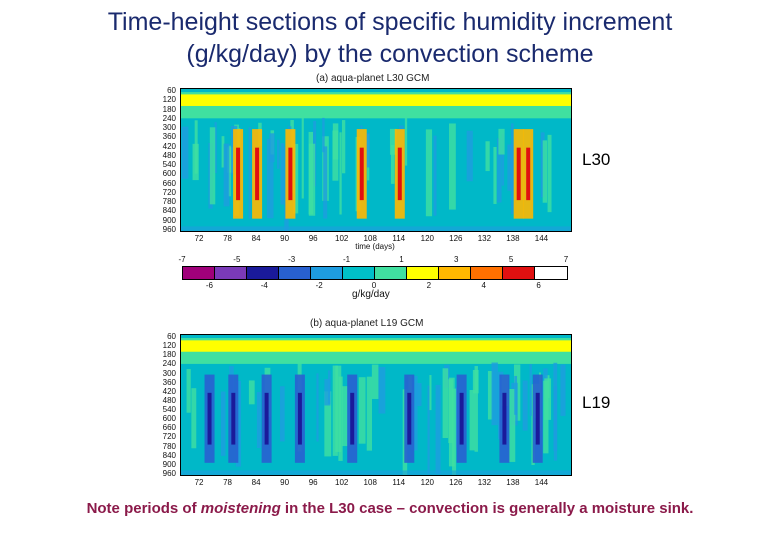 The height and width of the screenshot is (540, 780). I want to click on y-tick-label: 900, so click(169, 464).